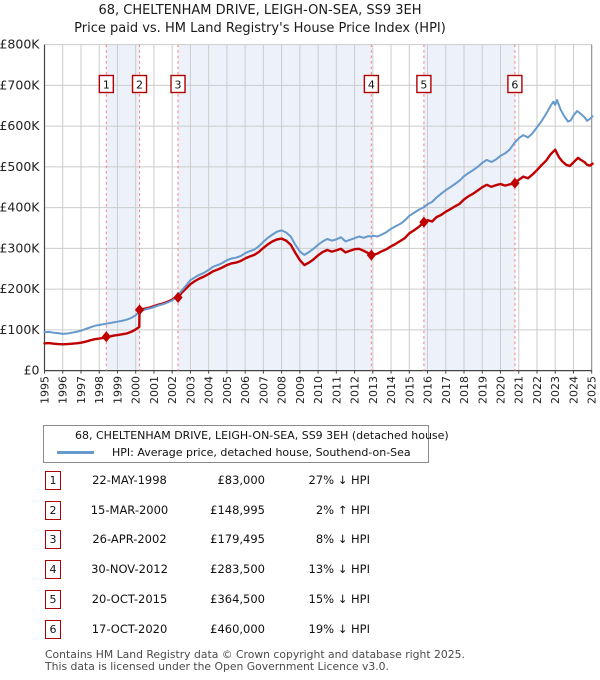 This screenshot has width=600, height=680. I want to click on sale-number-badge: 6, so click(53, 629).